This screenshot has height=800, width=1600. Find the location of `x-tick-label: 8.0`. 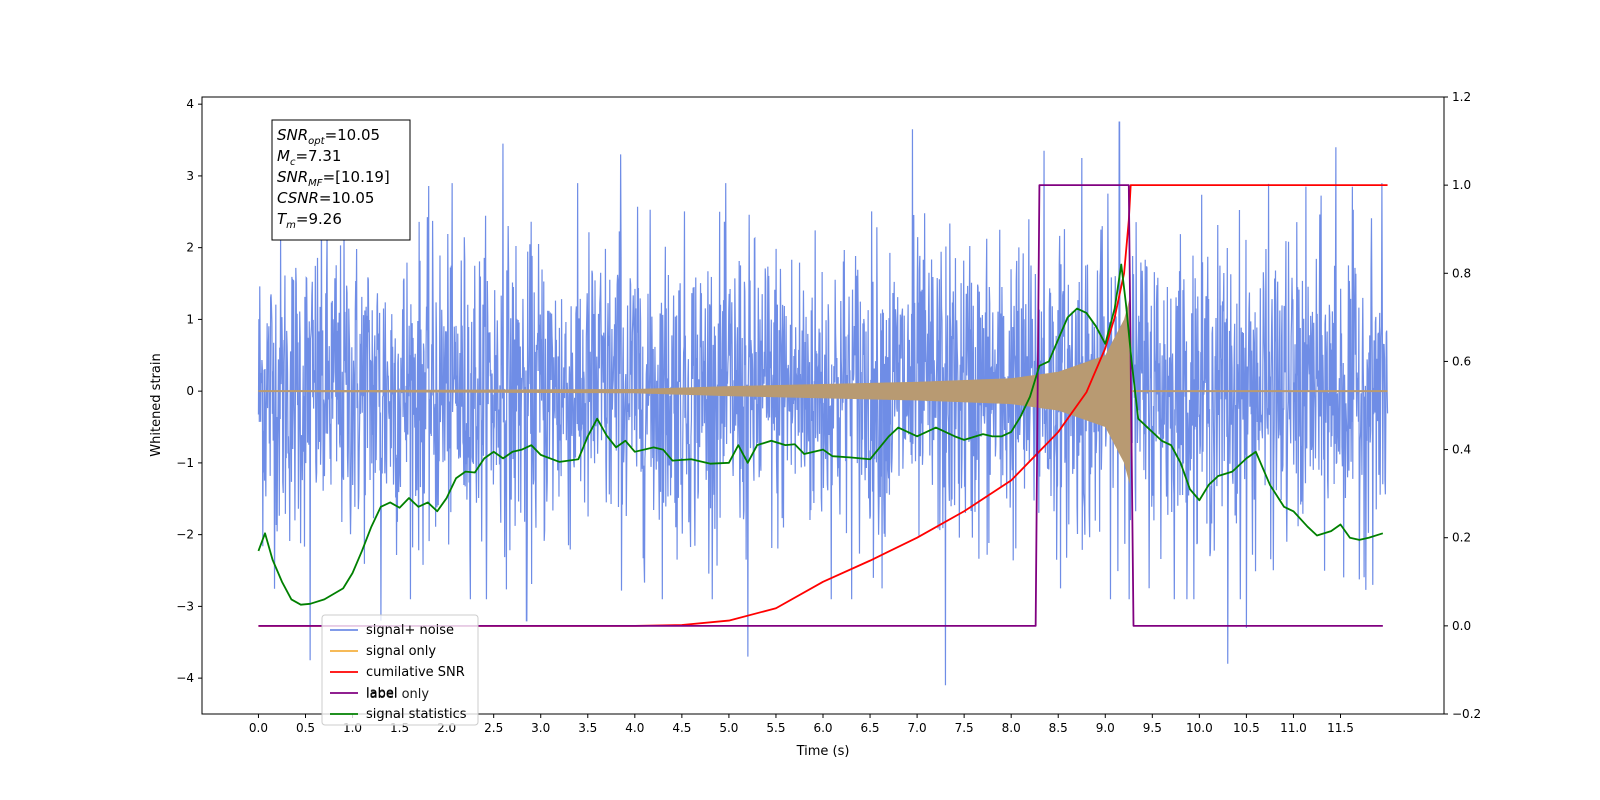

x-tick-label: 8.0 is located at coordinates (1011, 728).